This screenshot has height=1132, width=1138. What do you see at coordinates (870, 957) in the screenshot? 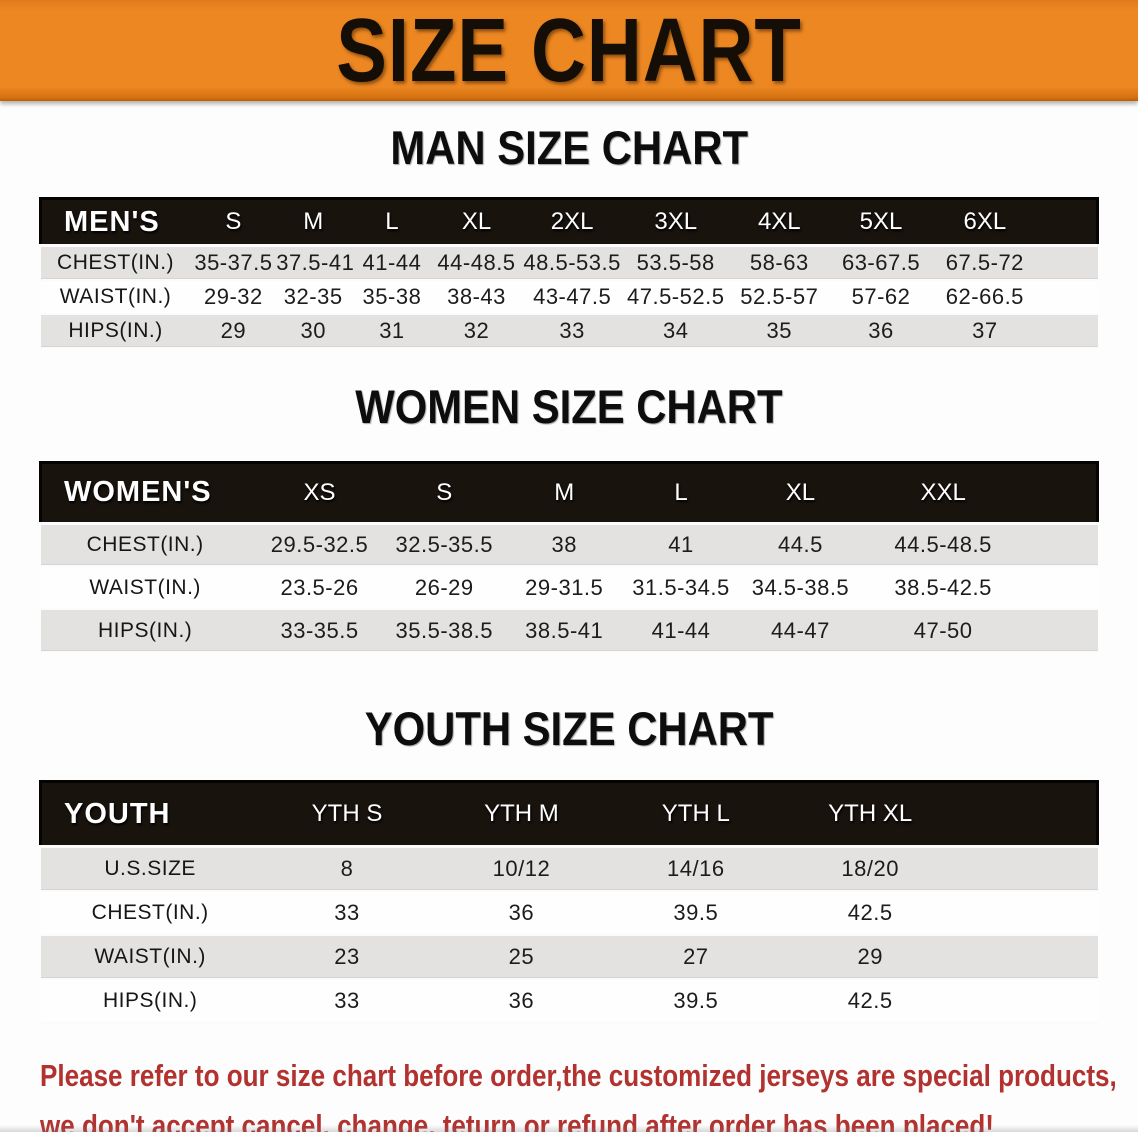
I see `size-value-cell: 29` at bounding box center [870, 957].